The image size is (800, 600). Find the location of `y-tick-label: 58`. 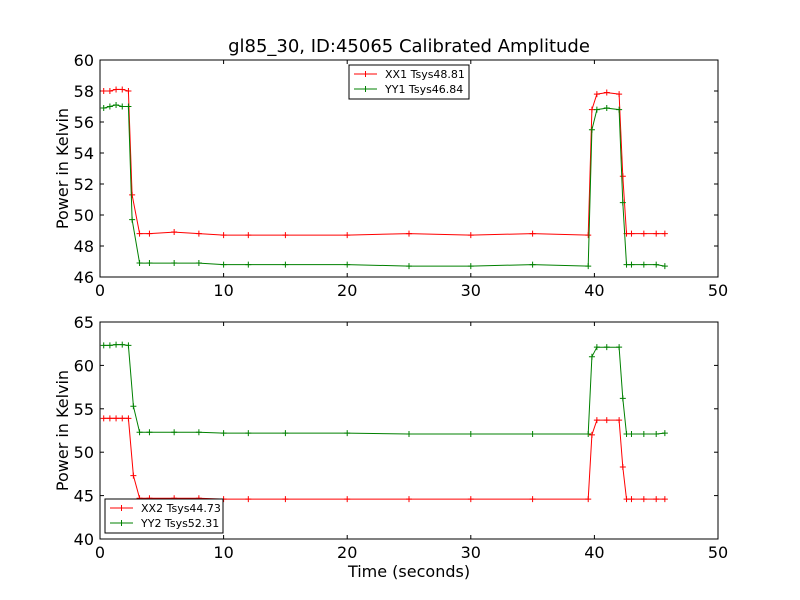

y-tick-label: 58 is located at coordinates (84, 91).